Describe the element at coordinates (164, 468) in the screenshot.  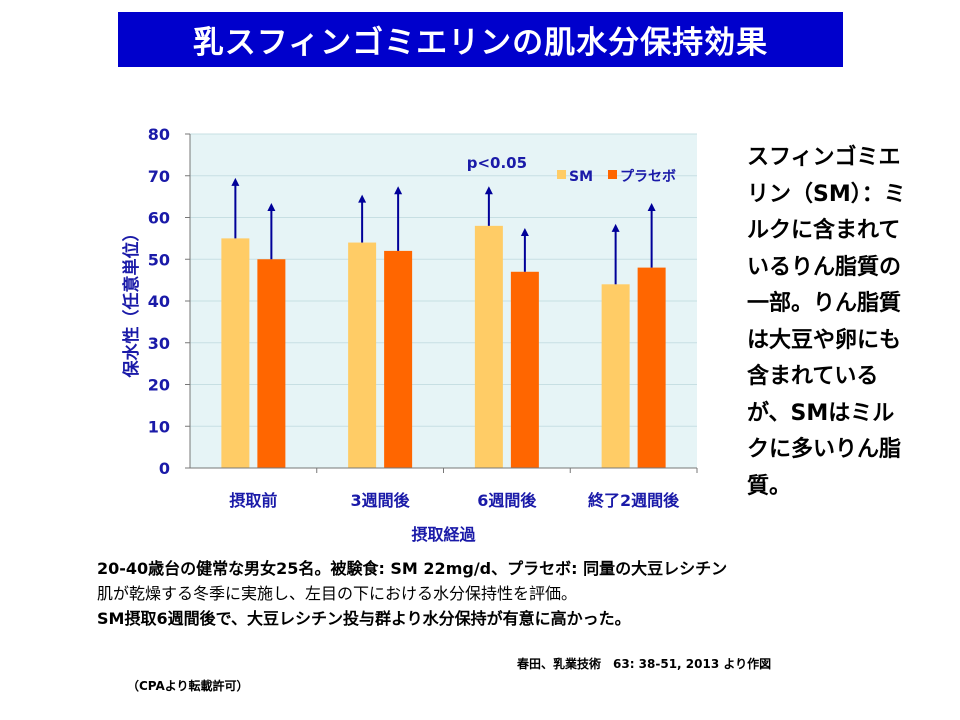
I see `y-tick-label: 0` at that location.